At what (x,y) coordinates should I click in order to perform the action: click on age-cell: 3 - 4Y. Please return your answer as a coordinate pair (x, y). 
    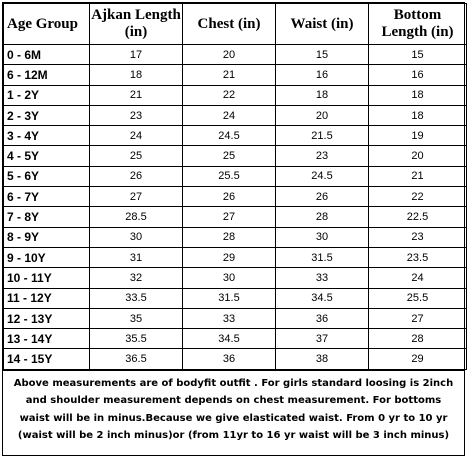
    Looking at the image, I should click on (46, 136).